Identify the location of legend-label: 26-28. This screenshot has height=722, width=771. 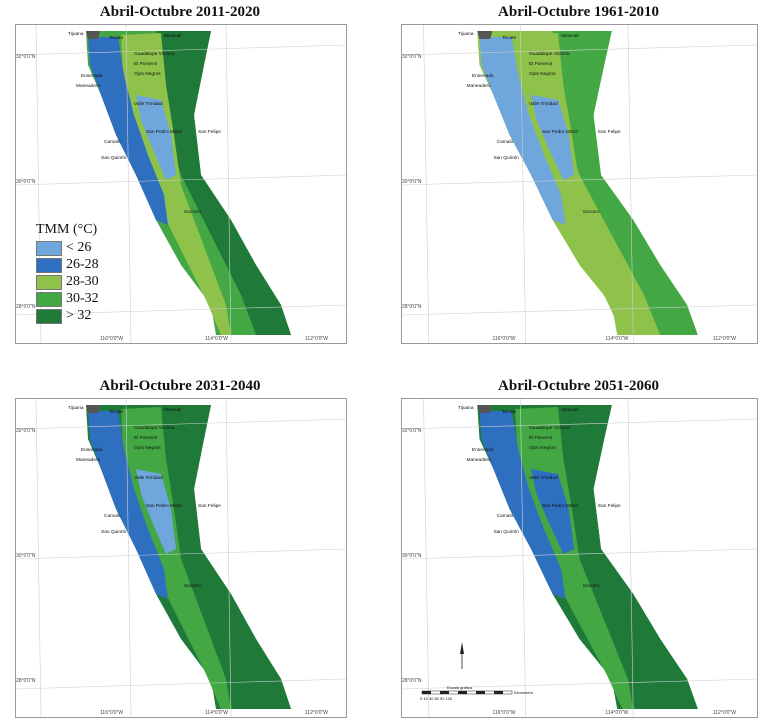
(82, 264).